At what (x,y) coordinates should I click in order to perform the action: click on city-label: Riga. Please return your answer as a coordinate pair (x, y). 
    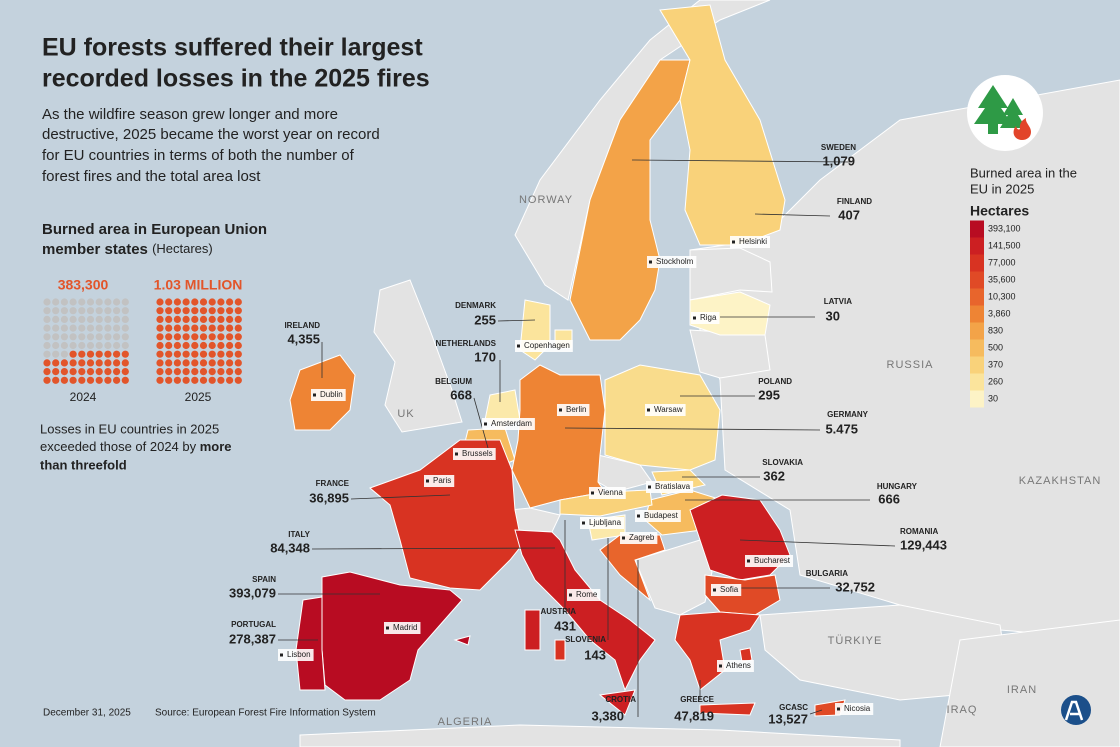
    Looking at the image, I should click on (708, 317).